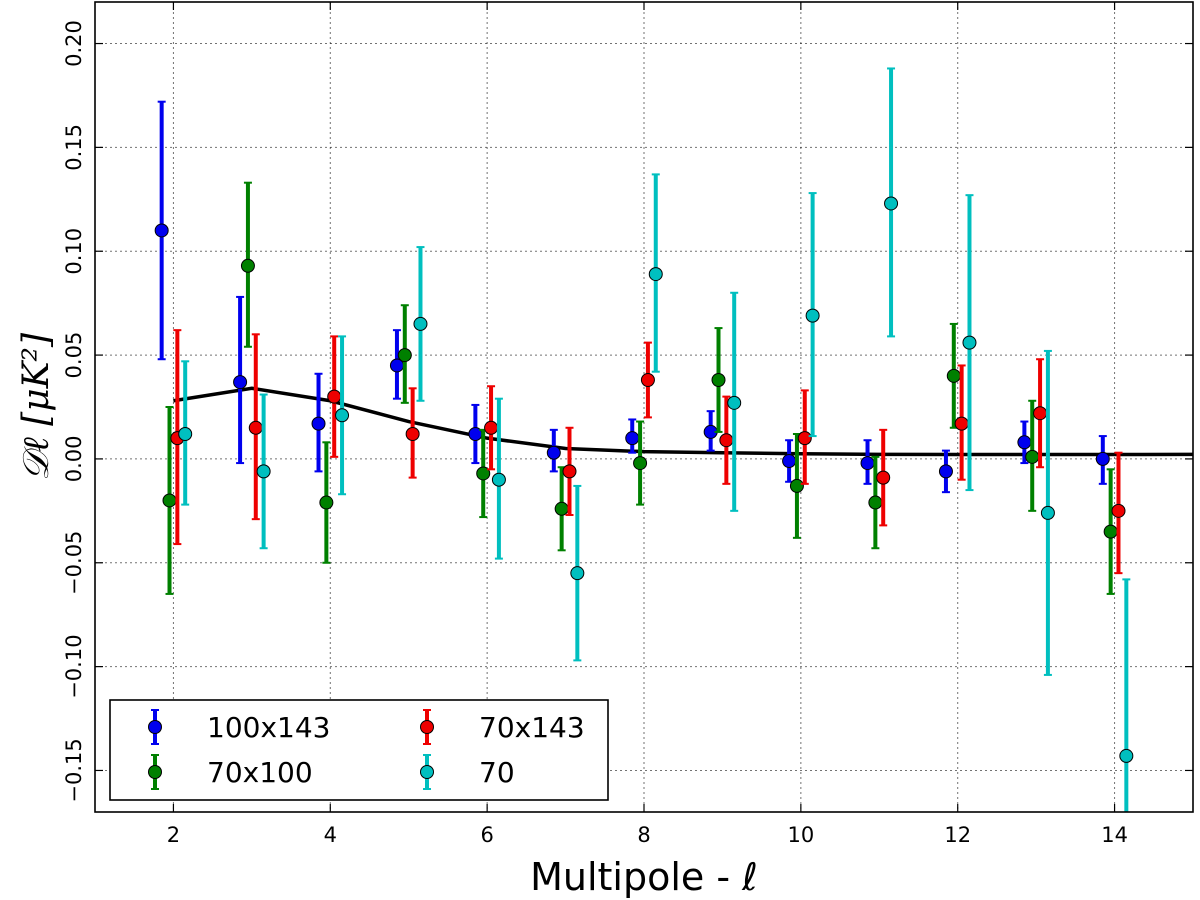  Describe the element at coordinates (173, 835) in the screenshot. I see `x-tick-label: 2` at that location.